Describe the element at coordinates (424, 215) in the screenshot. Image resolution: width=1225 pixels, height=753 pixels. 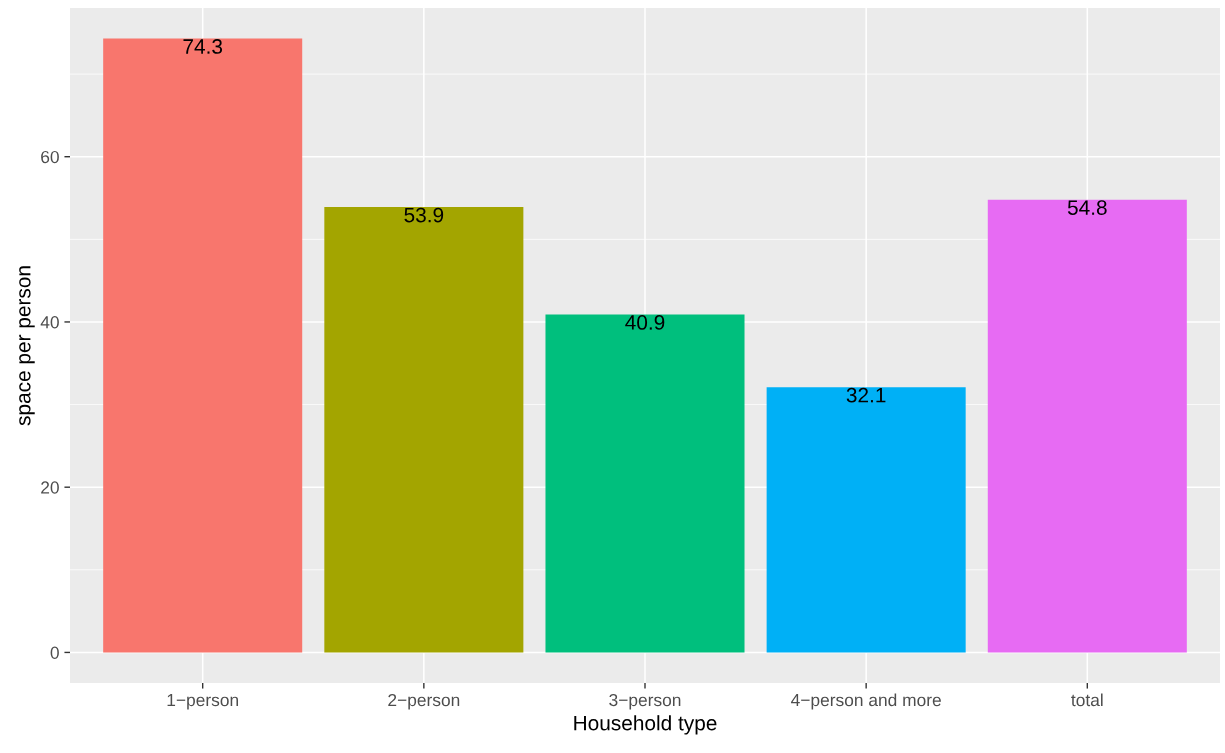
I see `data-label: 53.9` at that location.